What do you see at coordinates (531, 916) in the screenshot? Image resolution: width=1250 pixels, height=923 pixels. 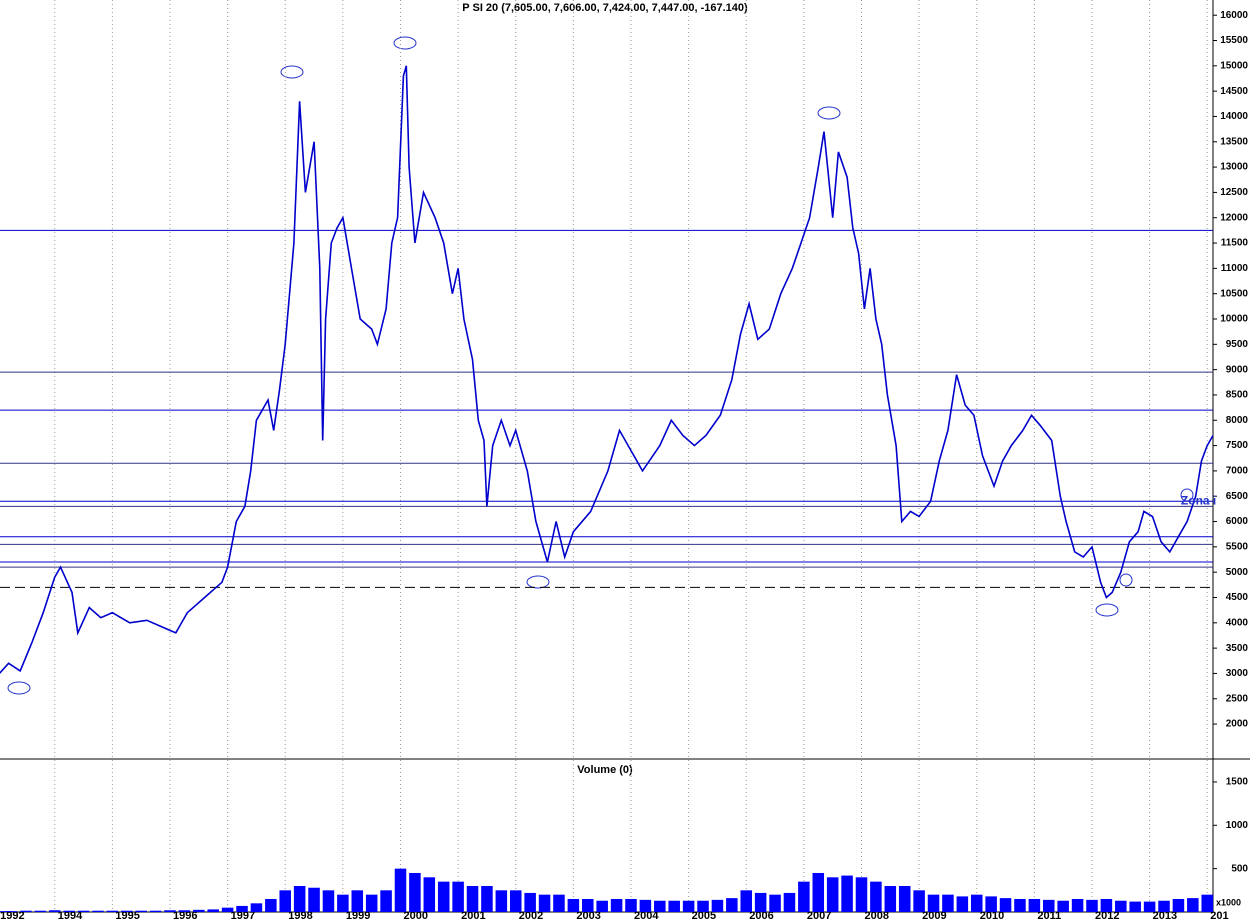 I see `x-tick-label: 2002` at bounding box center [531, 916].